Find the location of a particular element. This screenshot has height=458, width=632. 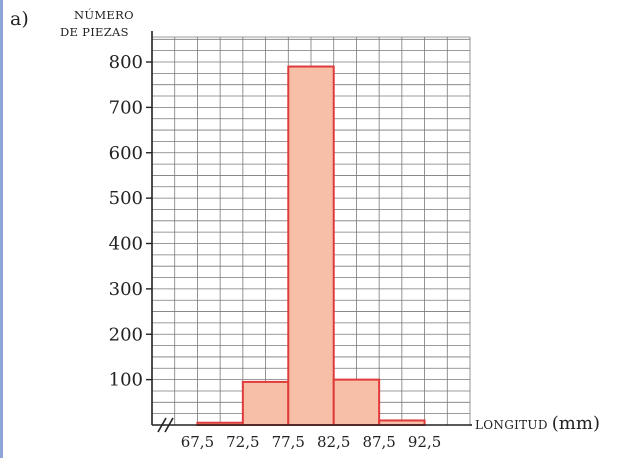

x-tick-label: 82,5 is located at coordinates (333, 442).